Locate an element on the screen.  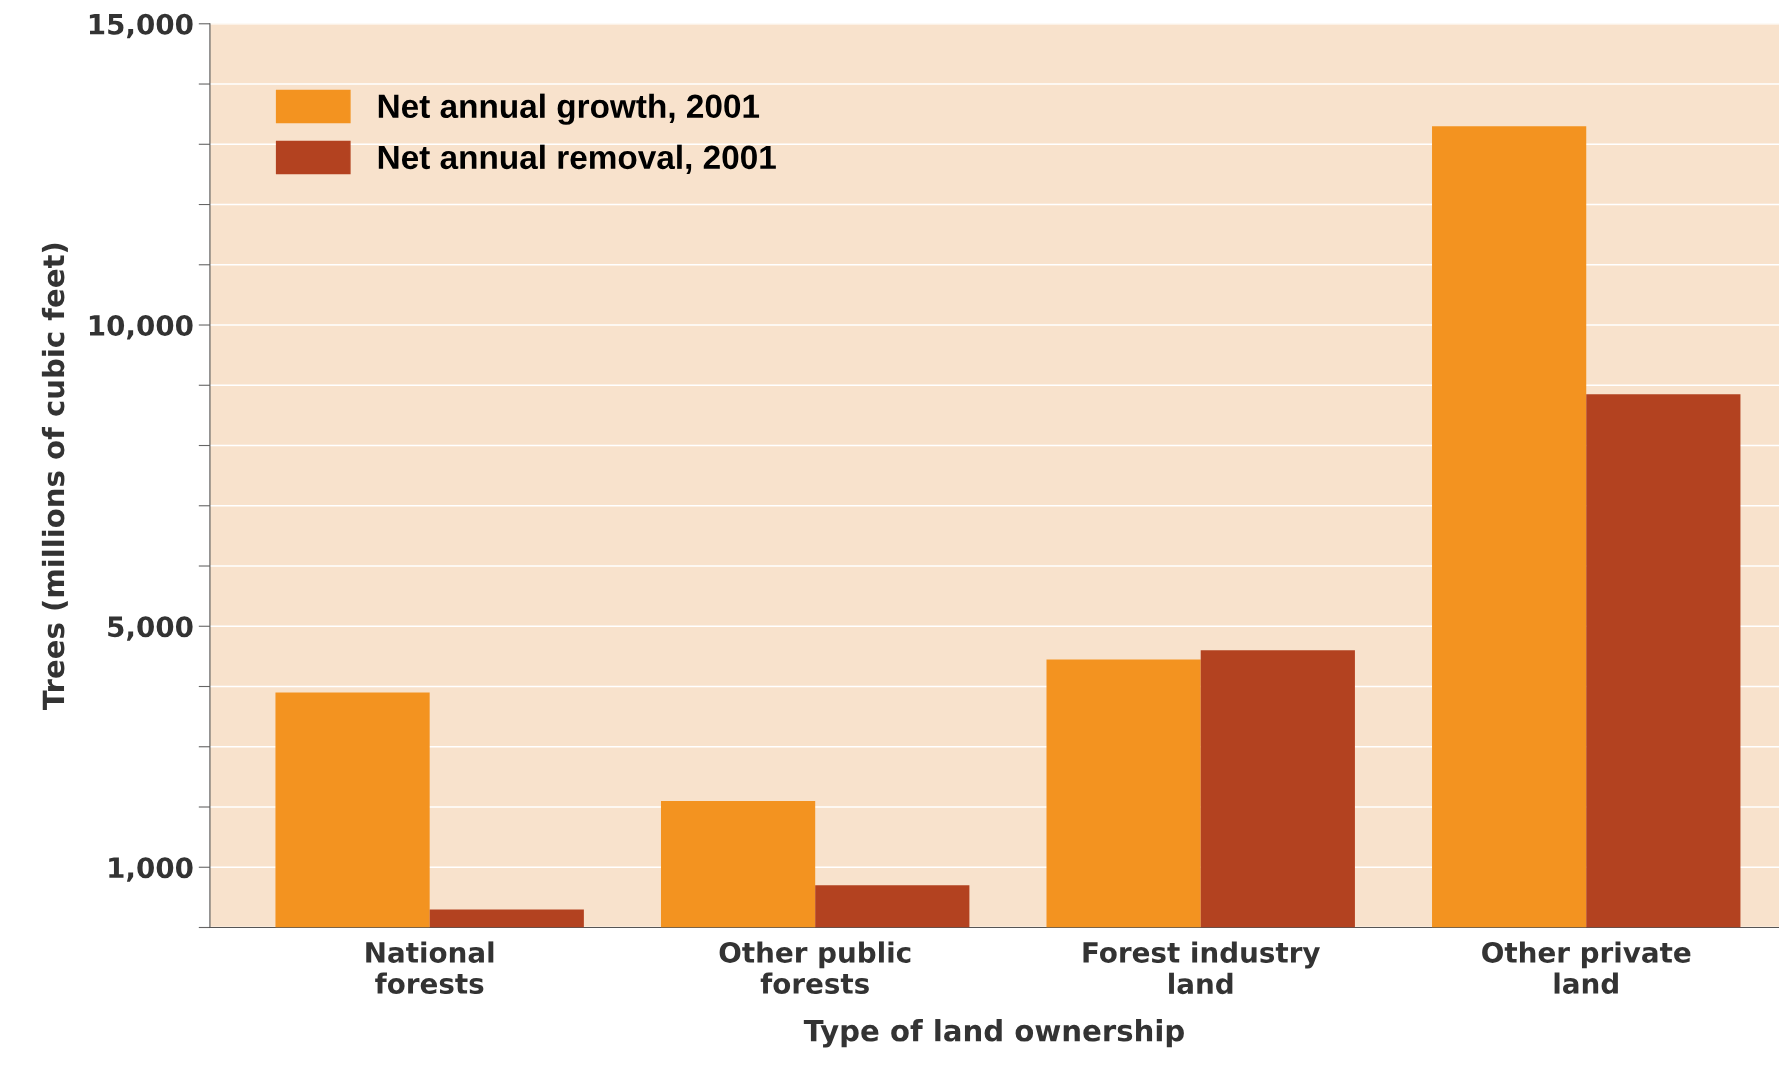
y-tick-label: 15,000 is located at coordinates (141, 26).